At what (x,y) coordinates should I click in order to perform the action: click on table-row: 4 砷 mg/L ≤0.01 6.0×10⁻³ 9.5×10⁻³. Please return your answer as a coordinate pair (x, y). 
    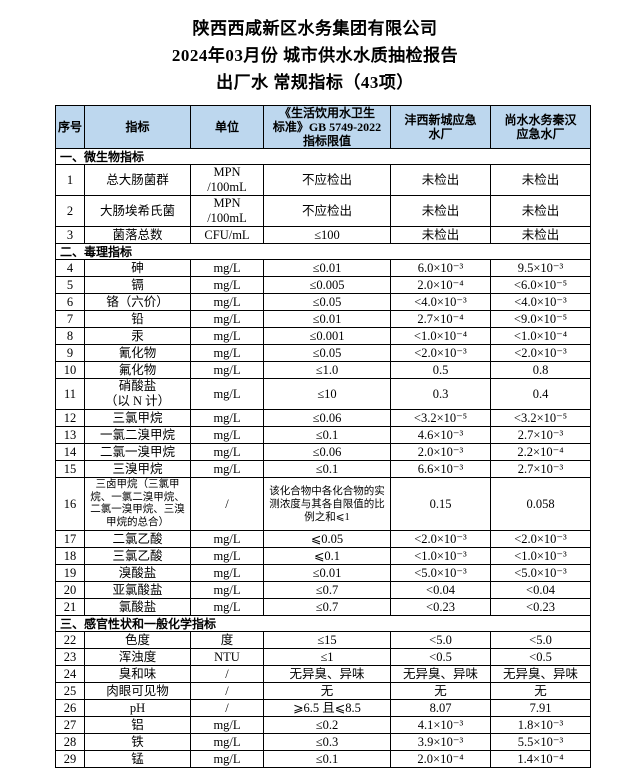
    Looking at the image, I should click on (323, 268).